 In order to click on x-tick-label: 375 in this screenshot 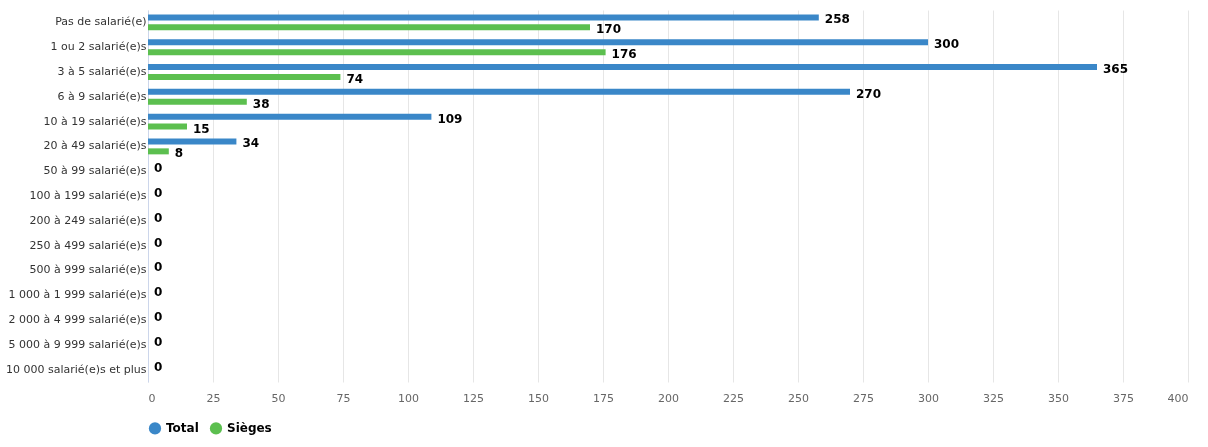, I will do `click(1123, 398)`.